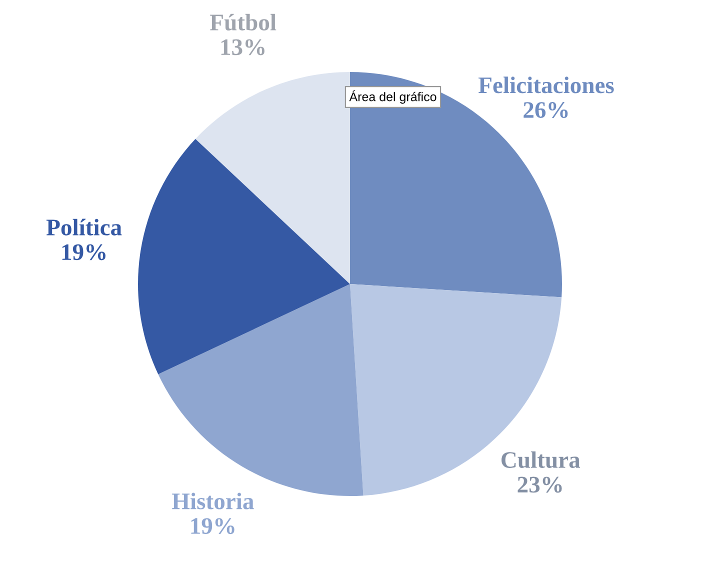 This screenshot has width=701, height=567. Describe the element at coordinates (243, 22) in the screenshot. I see `slice-label: Fútbol` at that location.